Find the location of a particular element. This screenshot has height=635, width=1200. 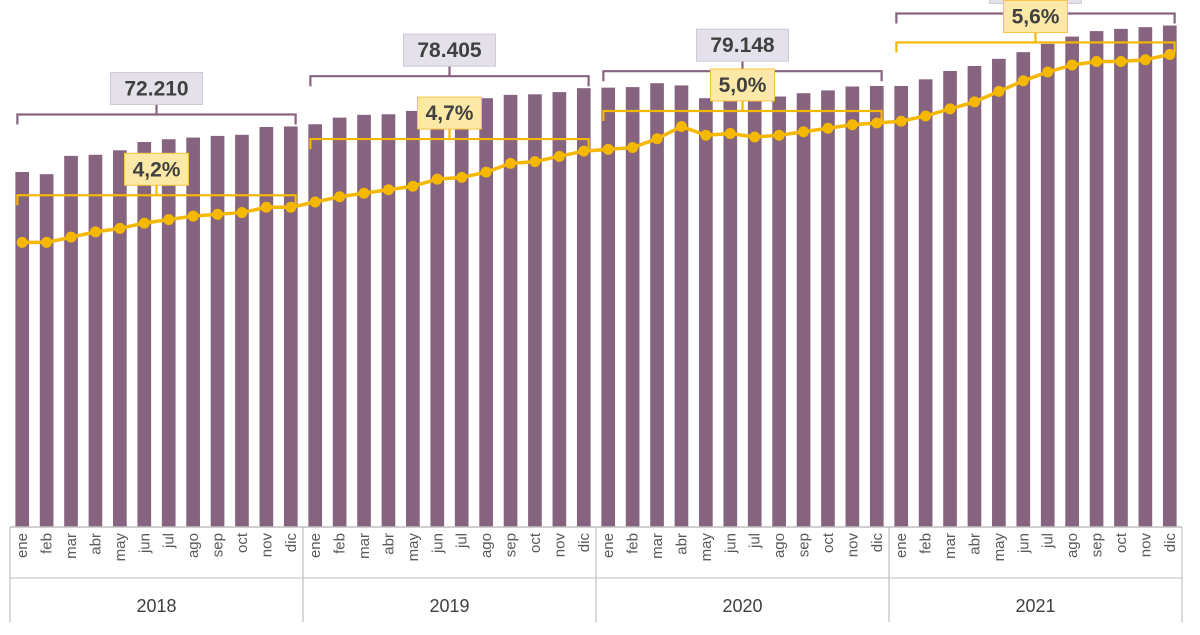

year-label: 2019 is located at coordinates (449, 606).